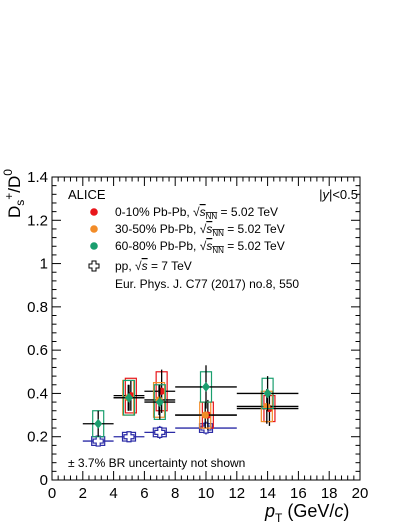 The width and height of the screenshot is (407, 527). I want to click on legend-label-60-80: 60-80% Pb-Pb, √sNN = 5.02 TeV, so click(200, 247).